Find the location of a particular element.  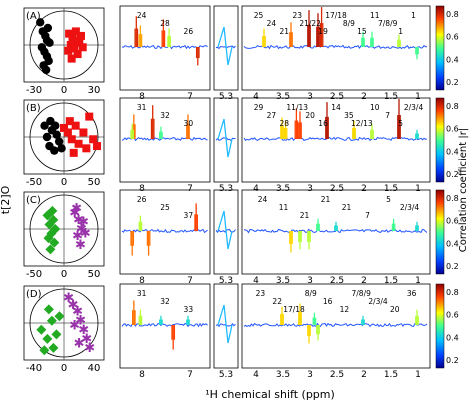

peak-label: 32 is located at coordinates (165, 115).